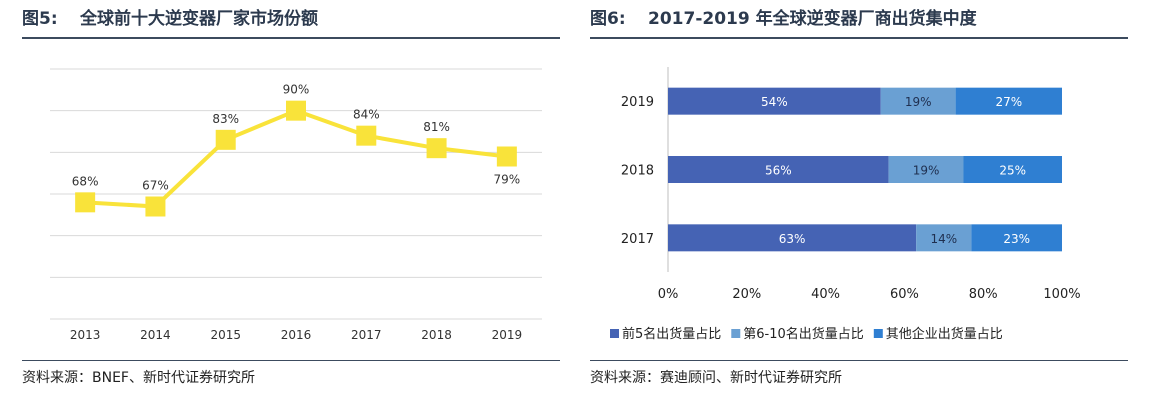  Describe the element at coordinates (40, 19) in the screenshot. I see `figure-number: 图5:` at that location.